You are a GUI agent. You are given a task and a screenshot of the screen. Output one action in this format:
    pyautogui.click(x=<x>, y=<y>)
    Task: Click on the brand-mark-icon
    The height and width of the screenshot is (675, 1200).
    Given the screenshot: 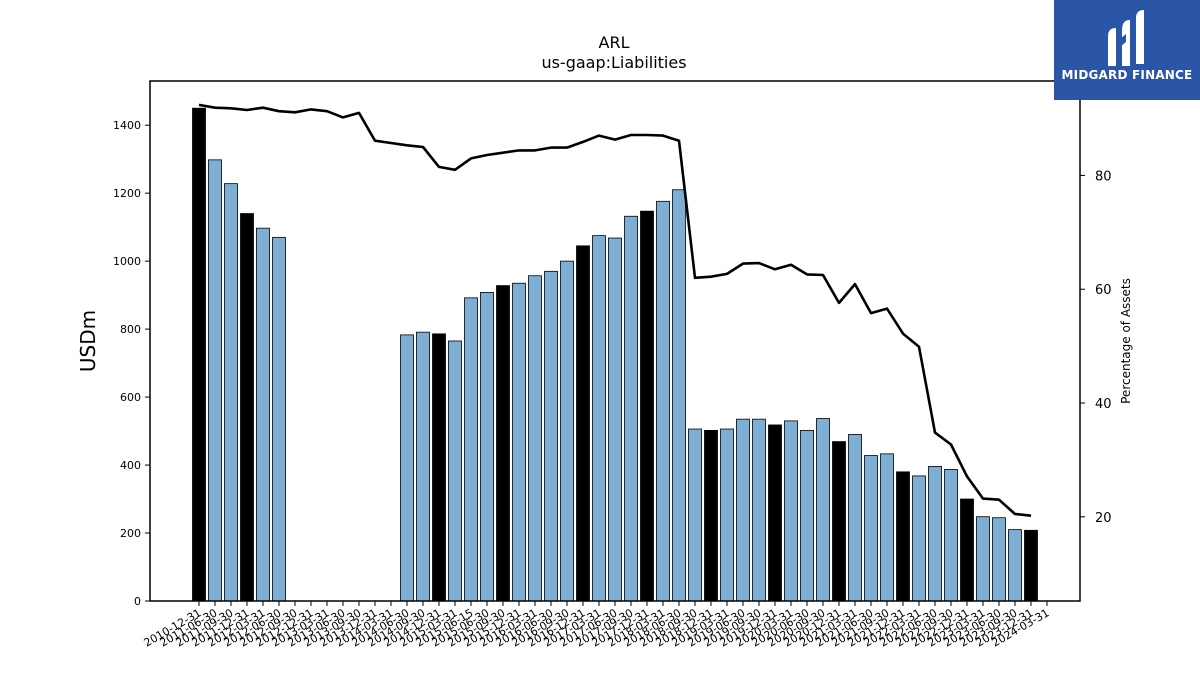 What is the action you would take?
    pyautogui.click(x=1126, y=38)
    